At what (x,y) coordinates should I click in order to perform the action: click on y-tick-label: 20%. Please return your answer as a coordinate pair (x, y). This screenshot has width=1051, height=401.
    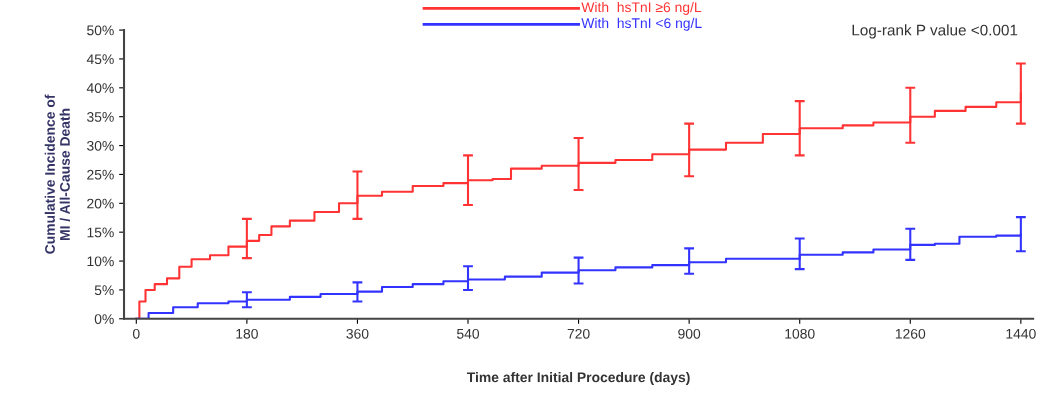
    Looking at the image, I should click on (100, 203).